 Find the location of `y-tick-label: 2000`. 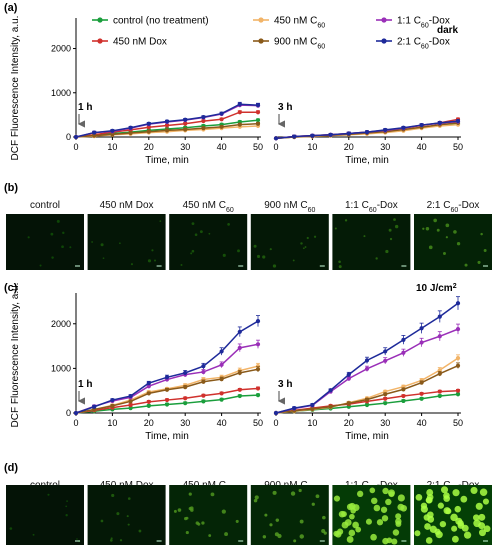

y-tick-label: 2000 is located at coordinates (61, 324).